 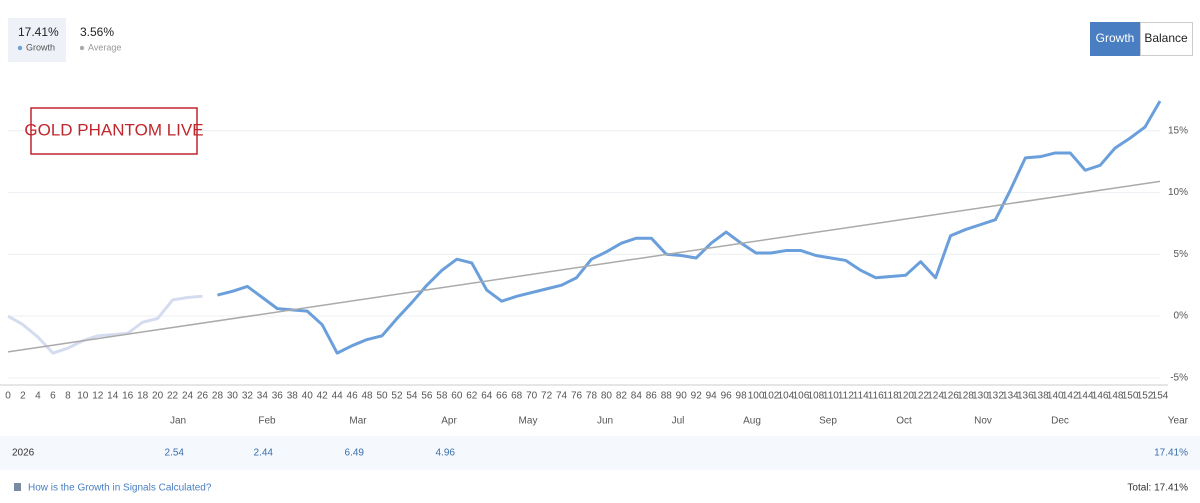 What do you see at coordinates (771, 396) in the screenshot?
I see `x-tick-label: 102` at bounding box center [771, 396].